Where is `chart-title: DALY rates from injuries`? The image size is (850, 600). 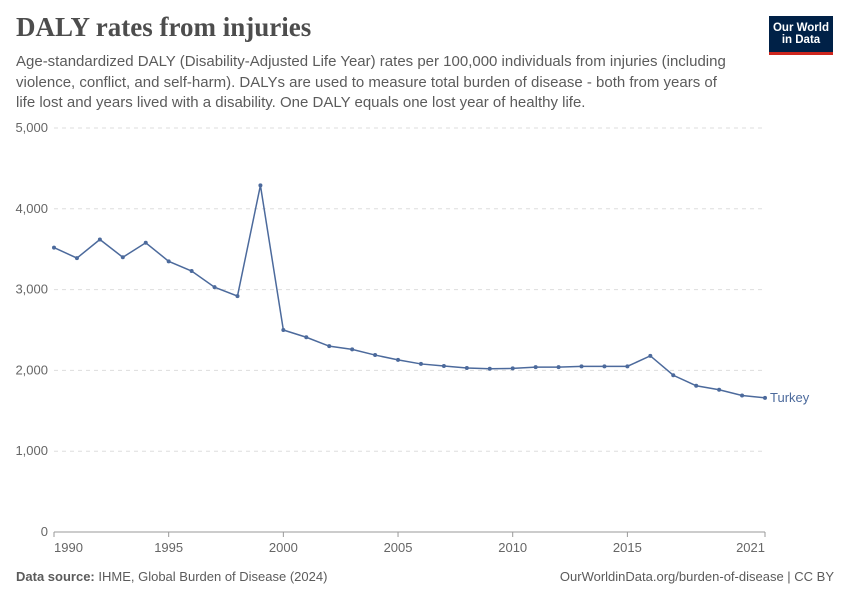 chart-title: DALY rates from injuries is located at coordinates (164, 27).